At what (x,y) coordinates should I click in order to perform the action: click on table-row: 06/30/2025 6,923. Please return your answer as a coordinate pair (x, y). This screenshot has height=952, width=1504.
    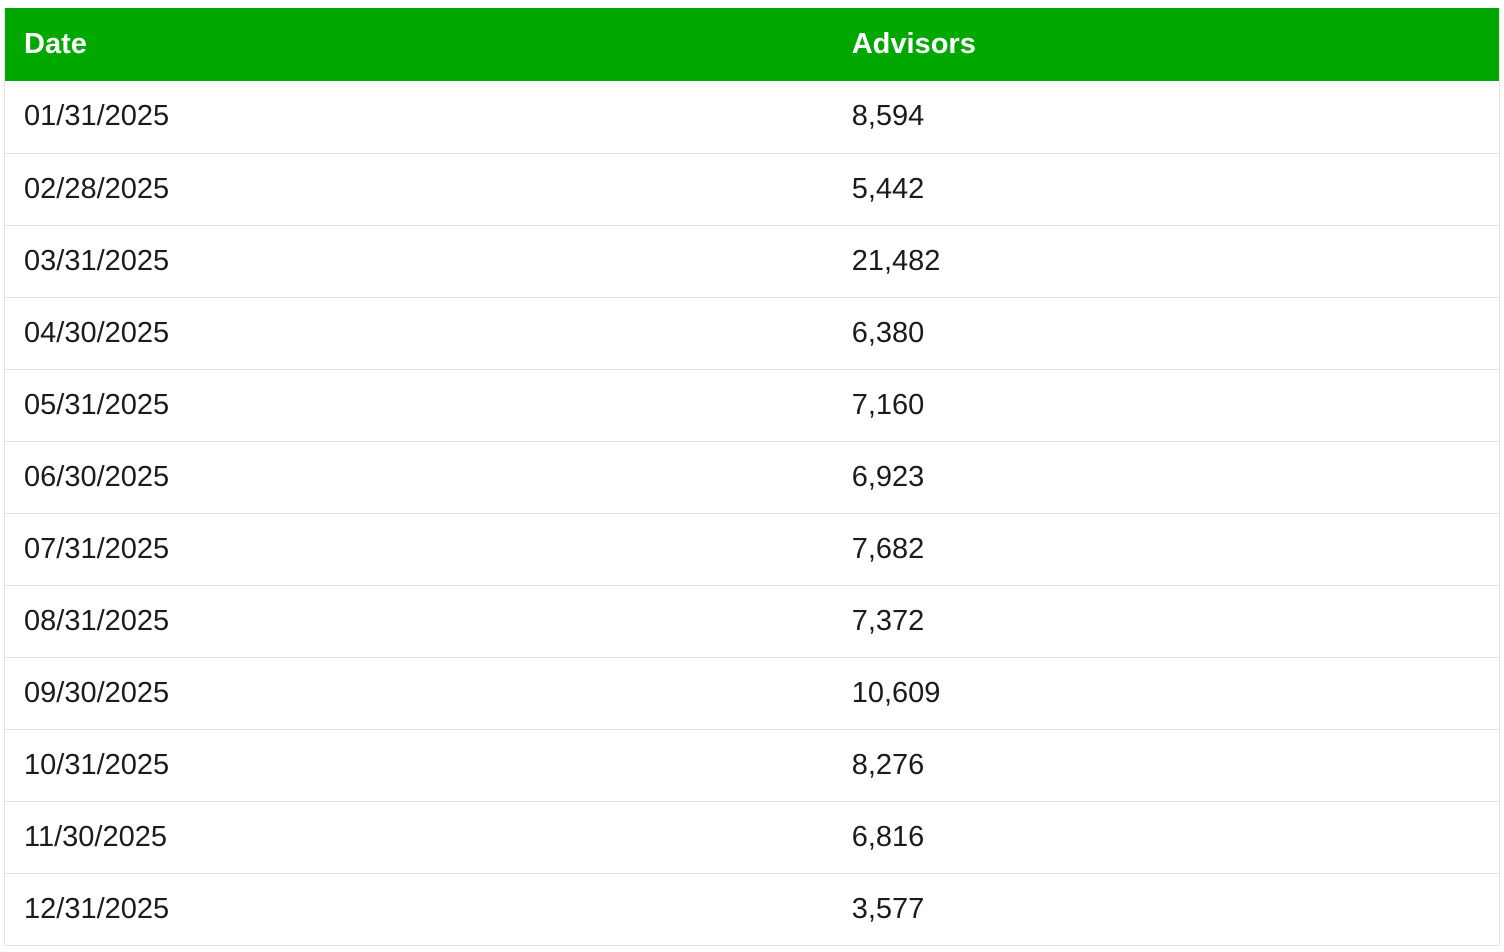
    Looking at the image, I should click on (752, 477).